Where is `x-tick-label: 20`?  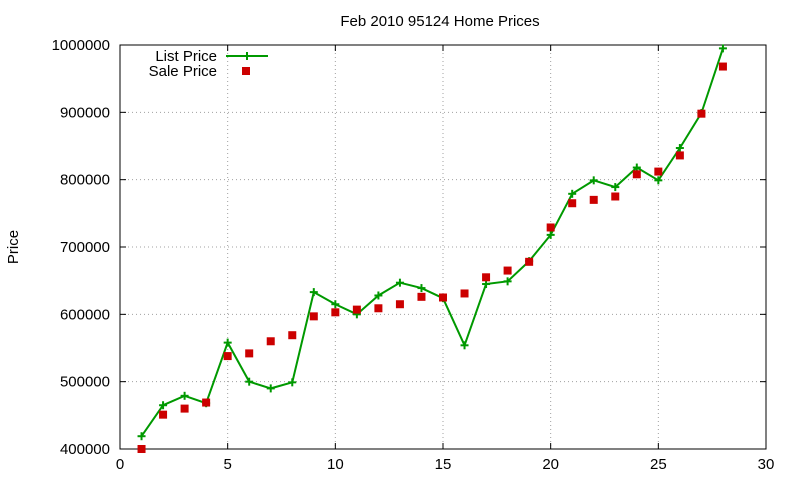 x-tick-label: 20 is located at coordinates (550, 464).